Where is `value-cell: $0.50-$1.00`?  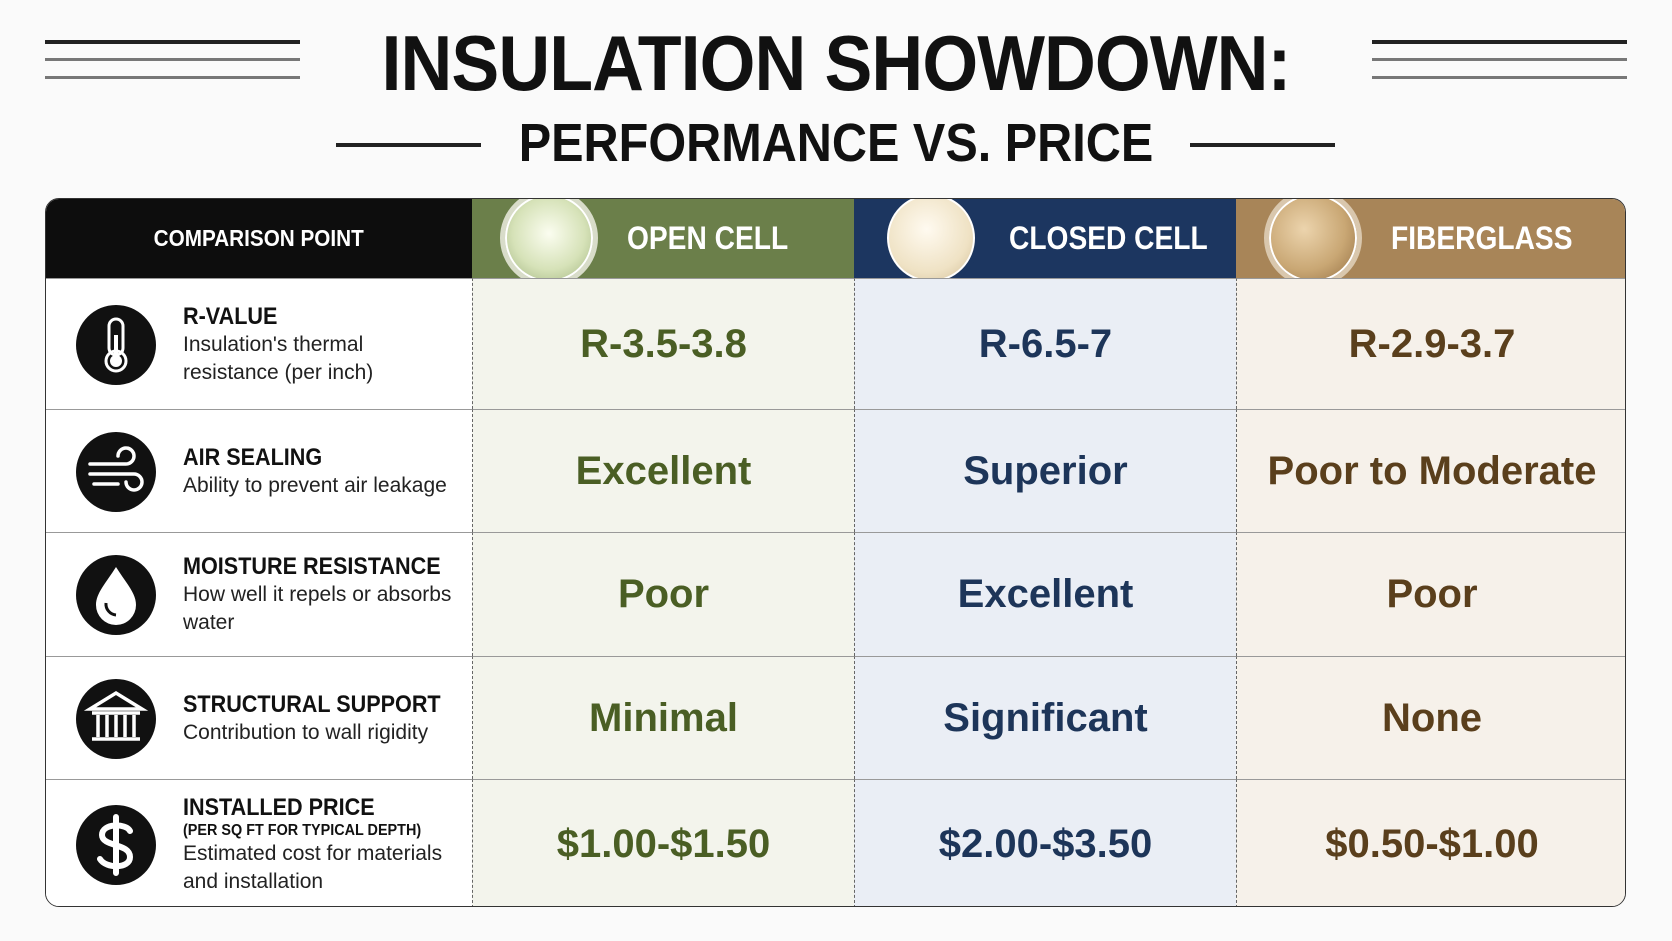
value-cell: $0.50-$1.00 is located at coordinates (1430, 842).